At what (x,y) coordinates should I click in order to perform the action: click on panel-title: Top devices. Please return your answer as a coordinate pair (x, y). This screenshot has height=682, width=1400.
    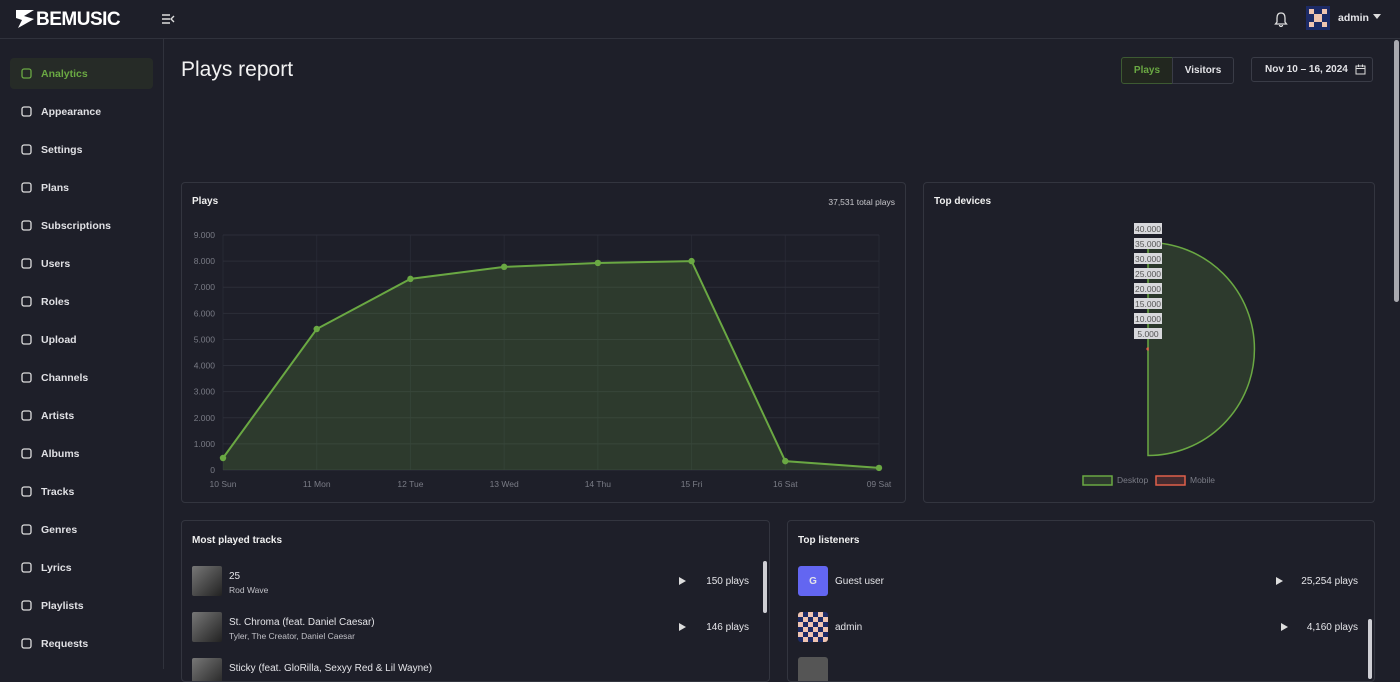
    Looking at the image, I should click on (963, 201).